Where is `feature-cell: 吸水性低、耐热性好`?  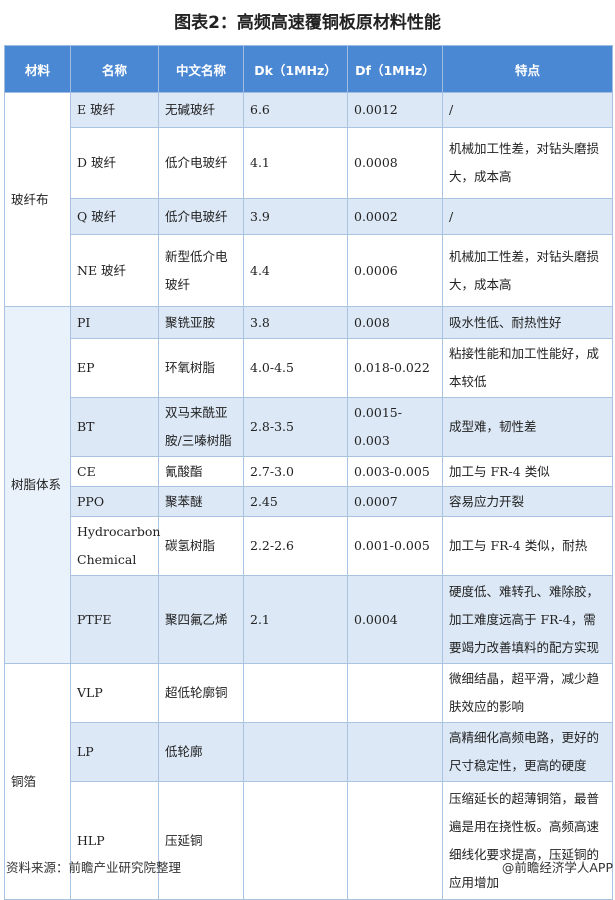 feature-cell: 吸水性低、耐热性好 is located at coordinates (527, 322).